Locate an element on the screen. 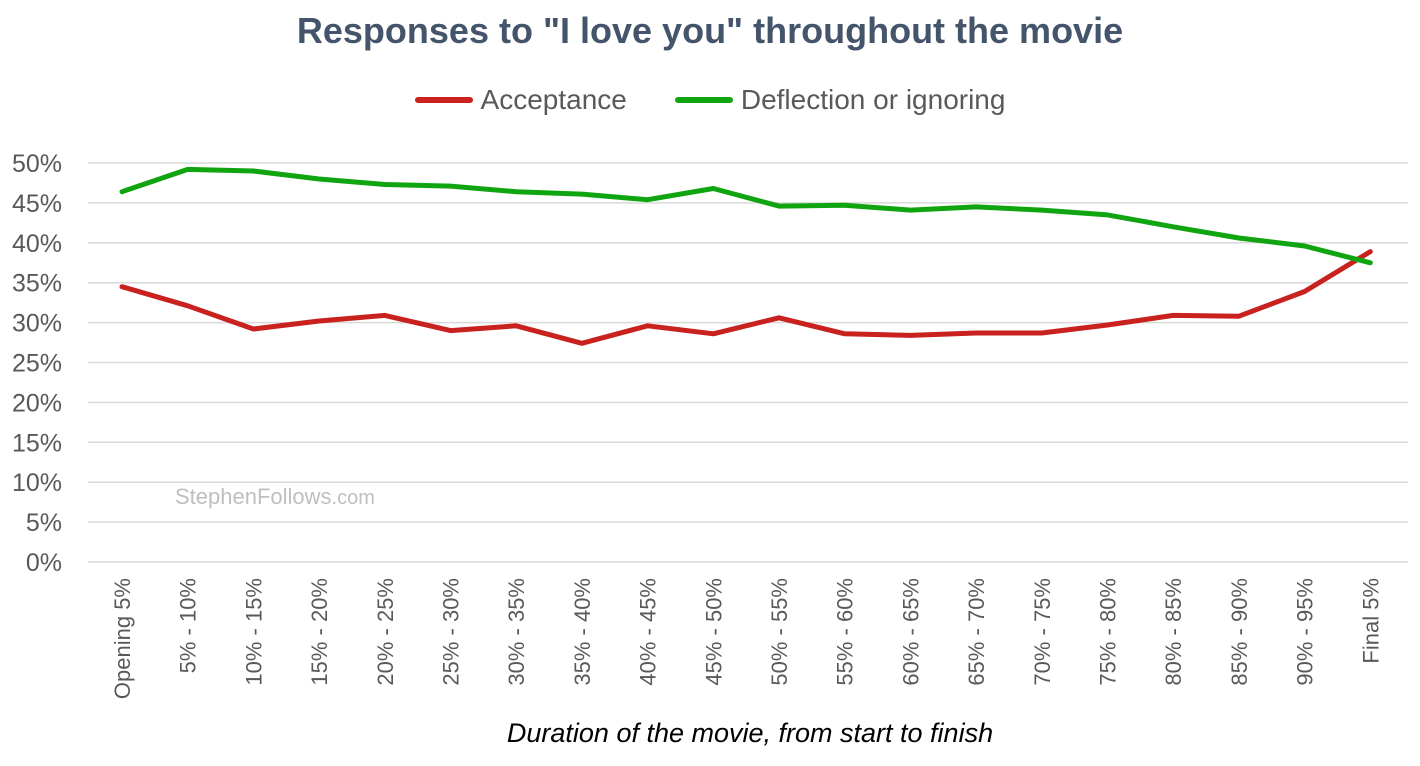 Image resolution: width=1420 pixels, height=766 pixels. y-tick-label: 5% is located at coordinates (44, 523).